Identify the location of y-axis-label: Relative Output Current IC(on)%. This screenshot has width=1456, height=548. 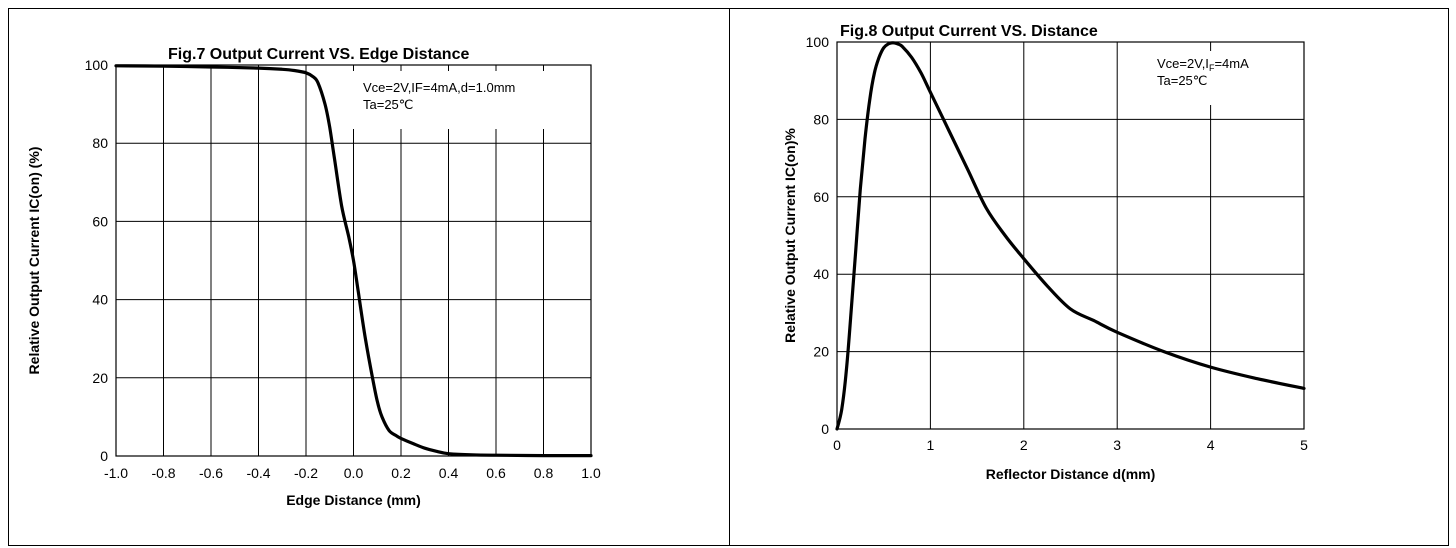
(790, 235).